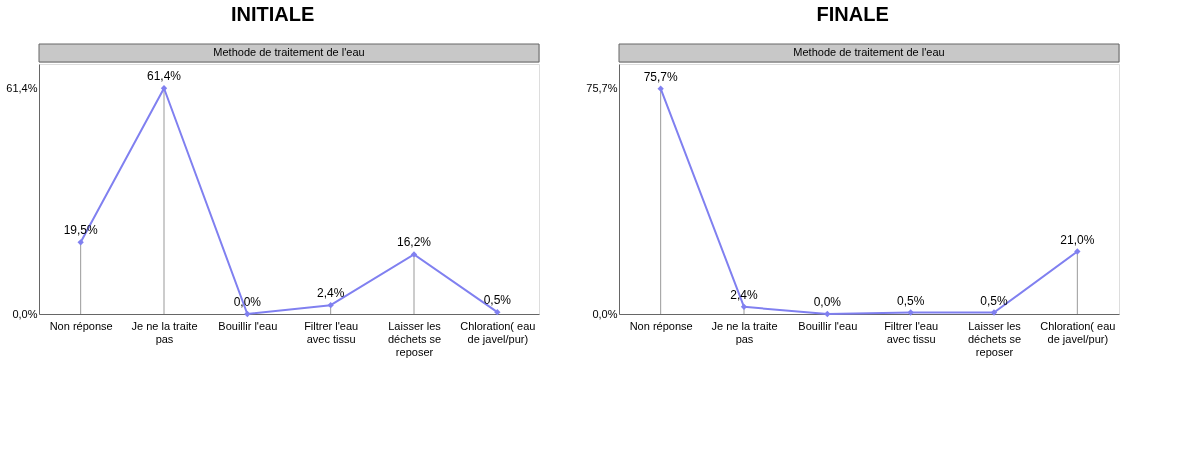 Image resolution: width=1189 pixels, height=467 pixels. What do you see at coordinates (852, 14) in the screenshot?
I see `chart-title: FINALE` at bounding box center [852, 14].